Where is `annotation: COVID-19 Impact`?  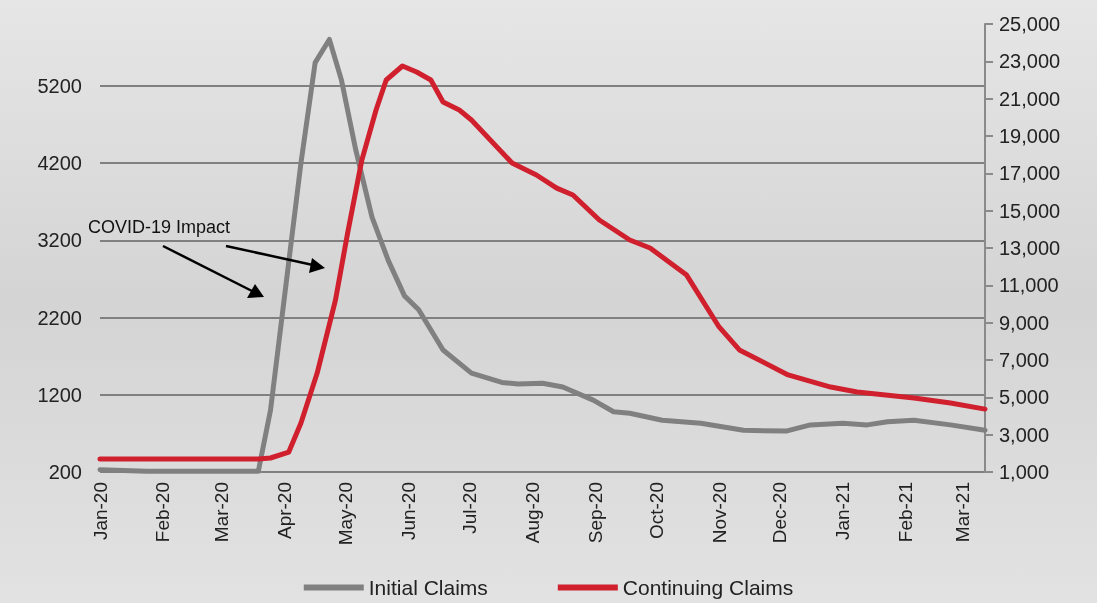 annotation: COVID-19 Impact is located at coordinates (159, 227).